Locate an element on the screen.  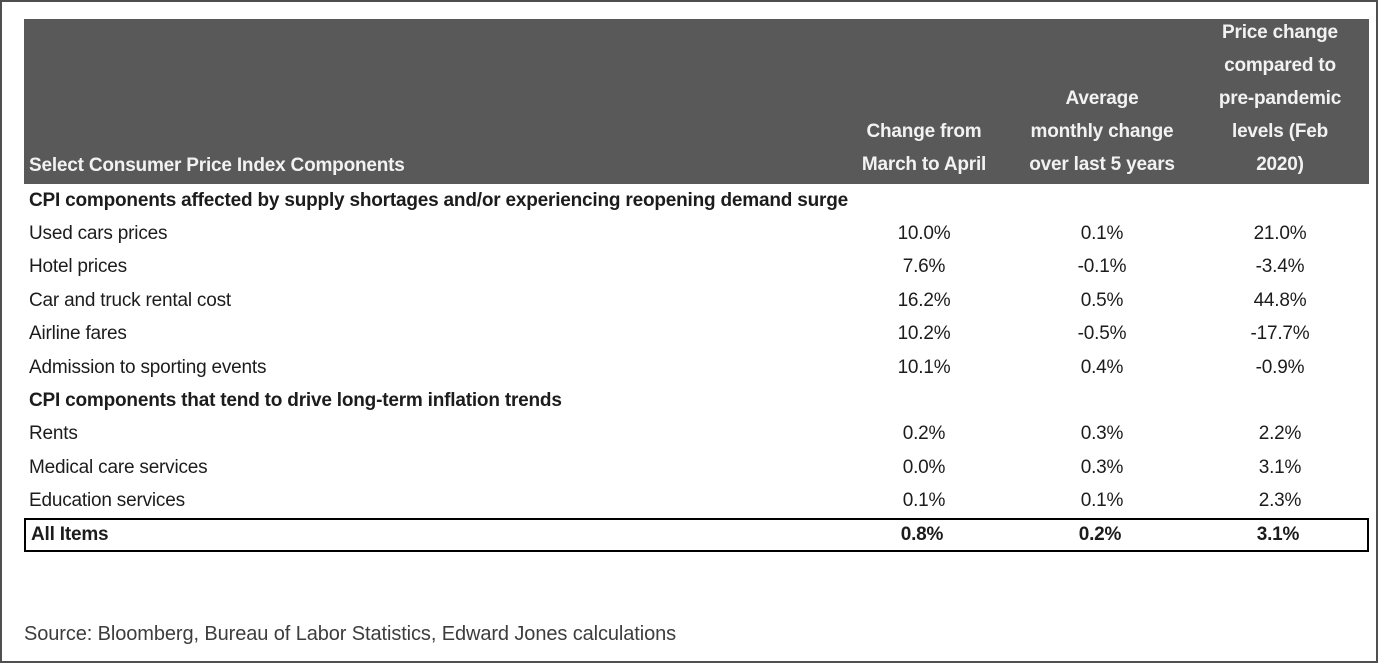
column-header-line: Change from is located at coordinates (924, 131).